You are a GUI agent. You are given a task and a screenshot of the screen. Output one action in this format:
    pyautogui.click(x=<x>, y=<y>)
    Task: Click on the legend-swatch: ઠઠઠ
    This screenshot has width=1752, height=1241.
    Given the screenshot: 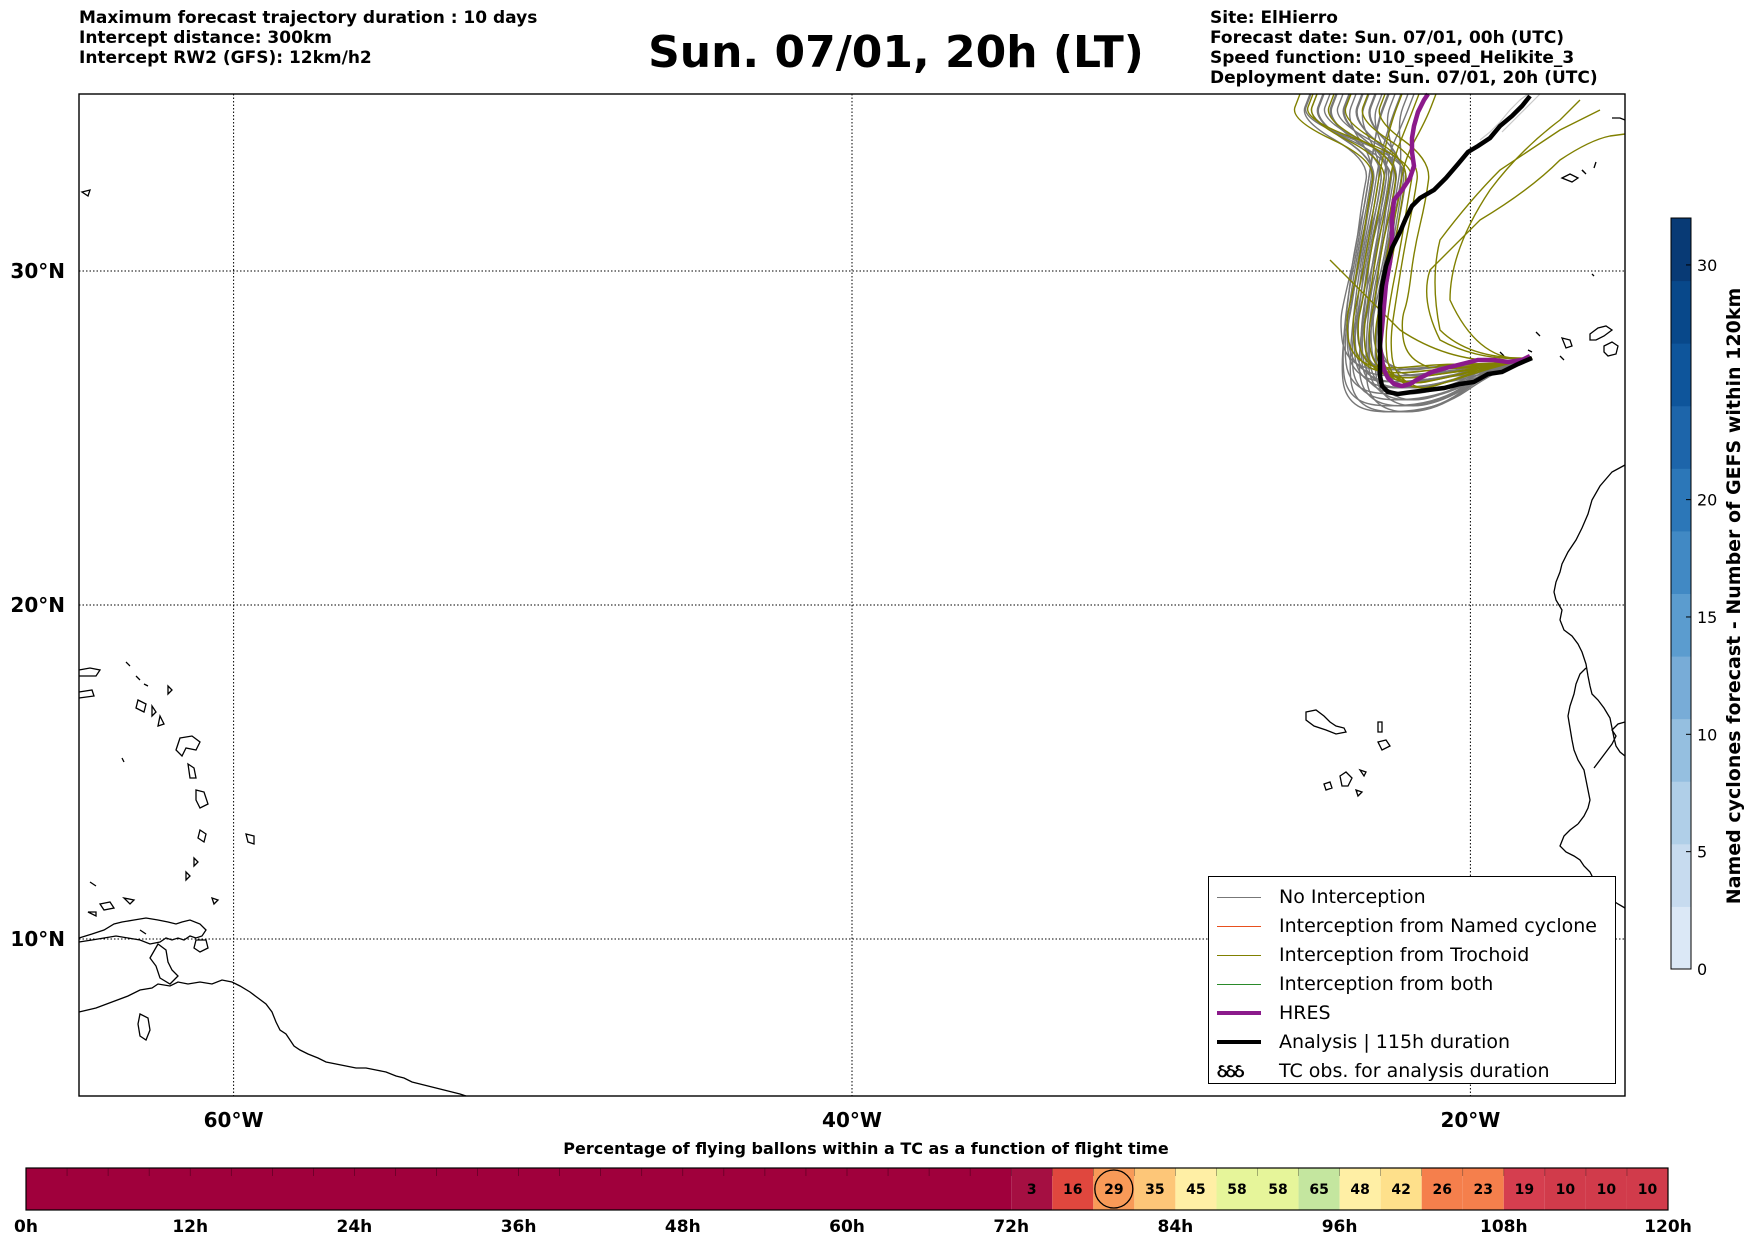 What is the action you would take?
    pyautogui.click(x=1239, y=1071)
    